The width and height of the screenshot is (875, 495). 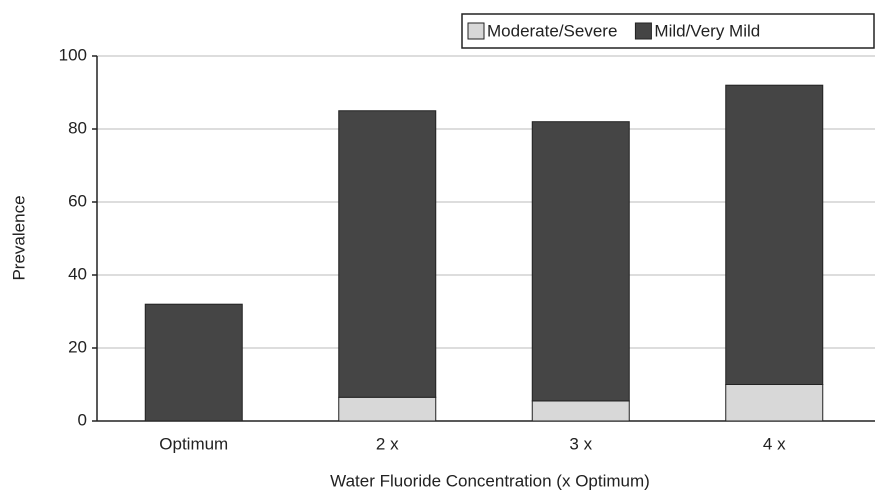 What do you see at coordinates (18, 237) in the screenshot?
I see `y-axis-label: Prevalence` at bounding box center [18, 237].